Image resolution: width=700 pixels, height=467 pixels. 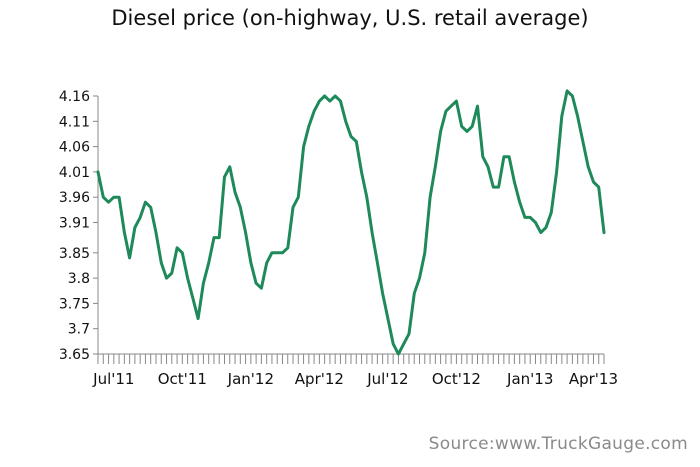 What do you see at coordinates (74, 97) in the screenshot?
I see `y-tick-label: 4.16` at bounding box center [74, 97].